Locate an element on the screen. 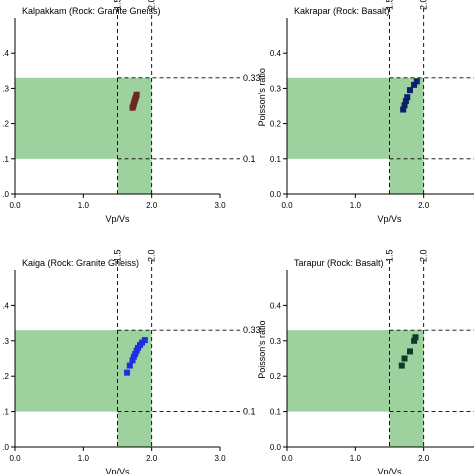 Image resolution: width=474 pixels, height=474 pixels. chart-title: Kaiga (Rock: Granite Gneiss) is located at coordinates (80, 263).